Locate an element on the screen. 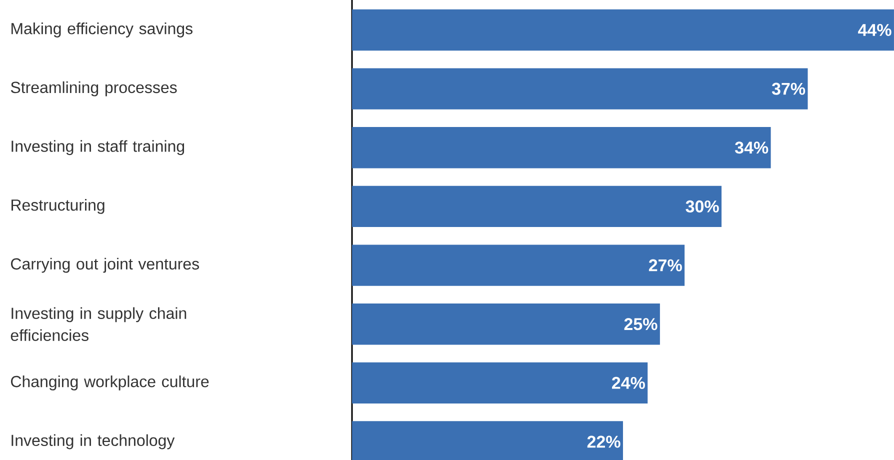  y-tick-label: Investing in supply chain efficiencies is located at coordinates (98, 324).